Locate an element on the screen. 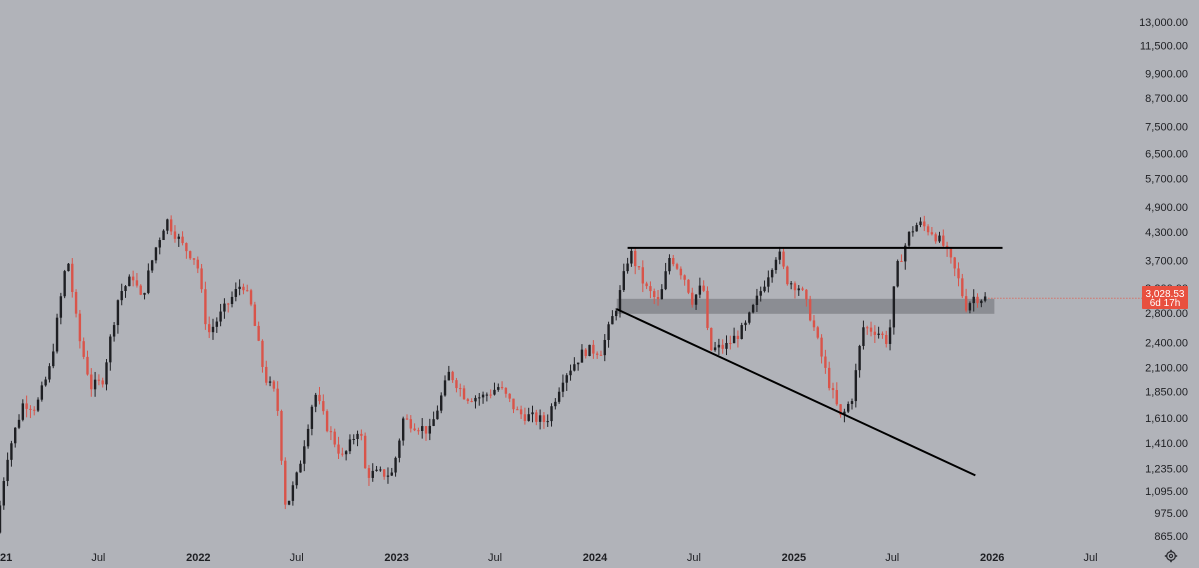 This screenshot has width=1199, height=568. x-tick-label: 2024 is located at coordinates (595, 558).